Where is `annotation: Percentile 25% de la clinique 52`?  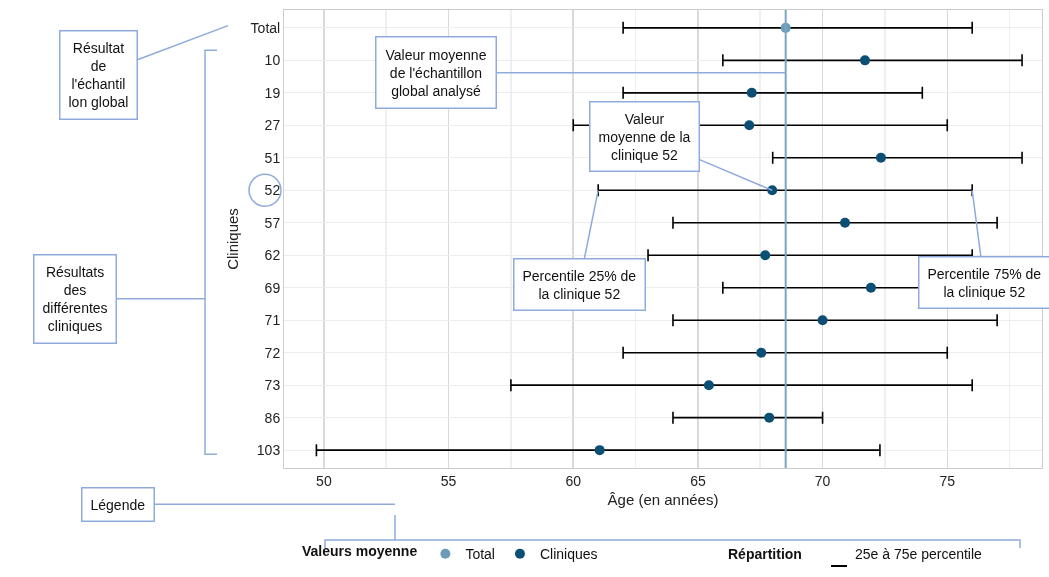 annotation: Percentile 25% de la clinique 52 is located at coordinates (579, 284).